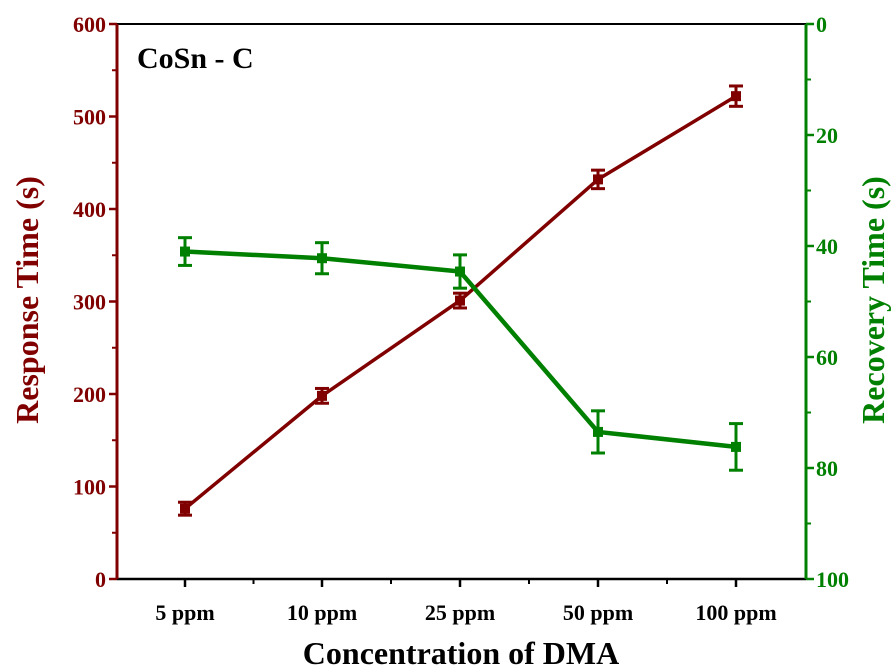  I want to click on left-tick-label: 500, so click(89, 117).